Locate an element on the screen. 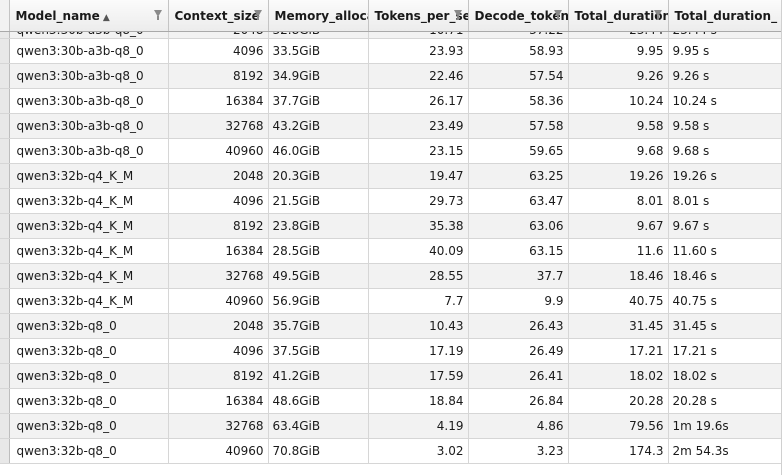 The height and width of the screenshot is (475, 782). cell-total-duration: 23.44 is located at coordinates (618, 35).